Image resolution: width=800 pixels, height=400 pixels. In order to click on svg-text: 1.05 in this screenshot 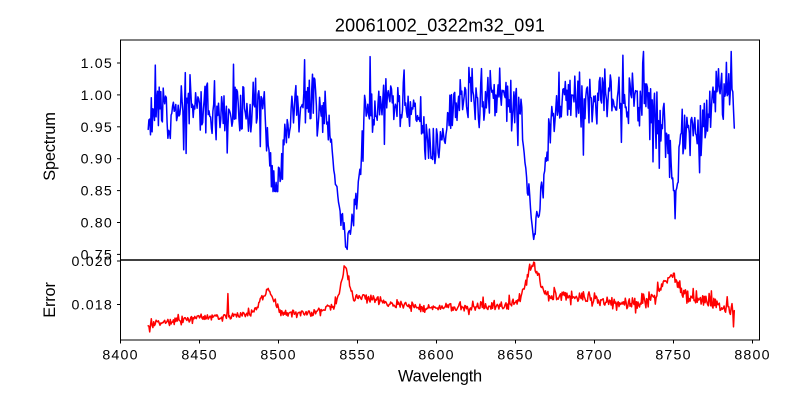, I will do `click(97, 64)`.